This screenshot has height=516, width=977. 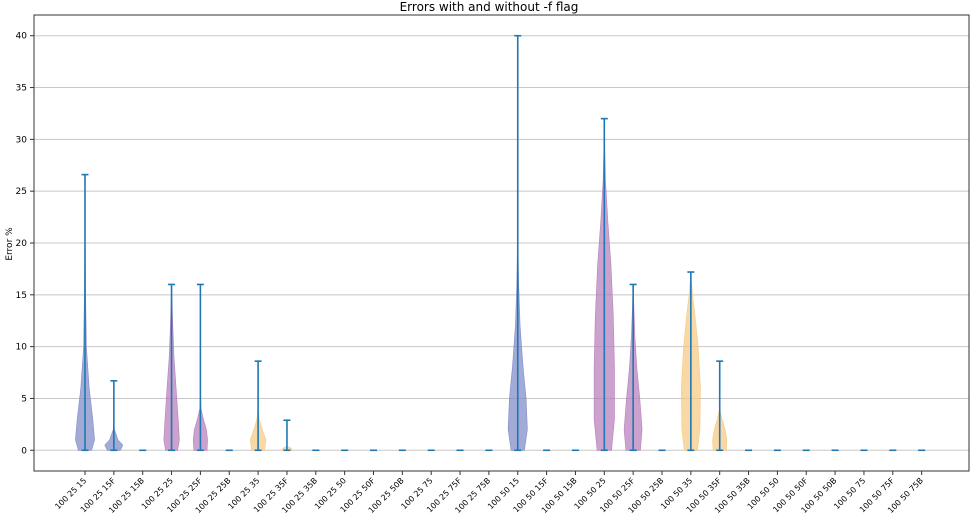 I want to click on y-tick-label: 10, so click(x=22, y=348).